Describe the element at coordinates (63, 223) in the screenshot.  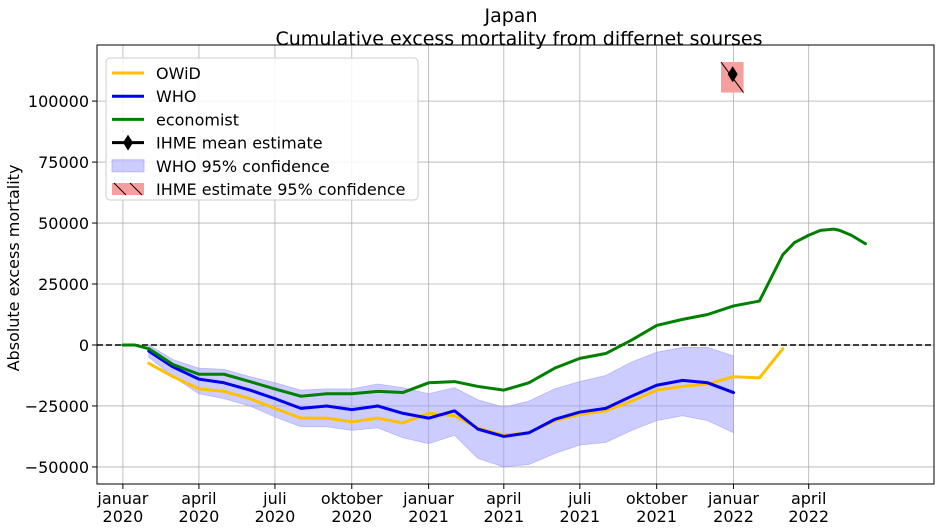
I see `y-tick-label: 50000` at that location.